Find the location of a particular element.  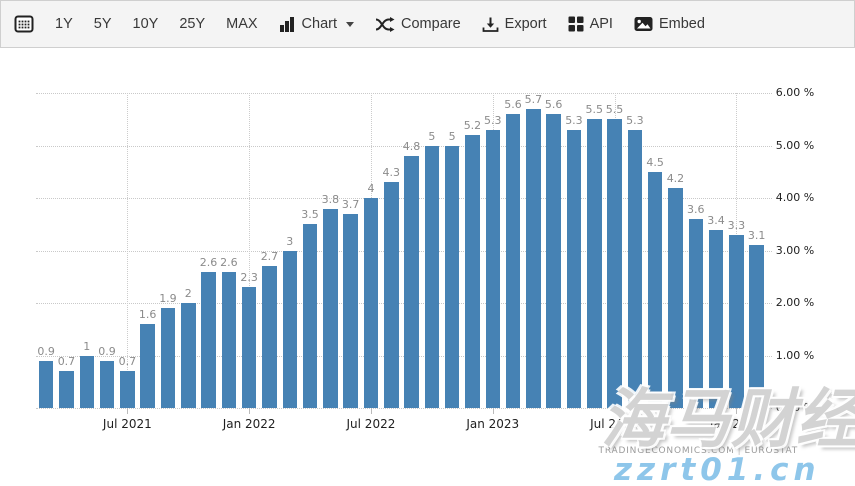

api-button: API is located at coordinates (590, 24).